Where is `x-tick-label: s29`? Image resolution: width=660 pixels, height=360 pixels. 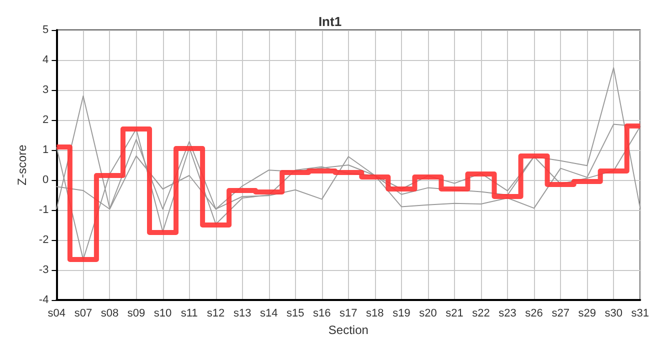
x-tick-label: s29 is located at coordinates (587, 314).